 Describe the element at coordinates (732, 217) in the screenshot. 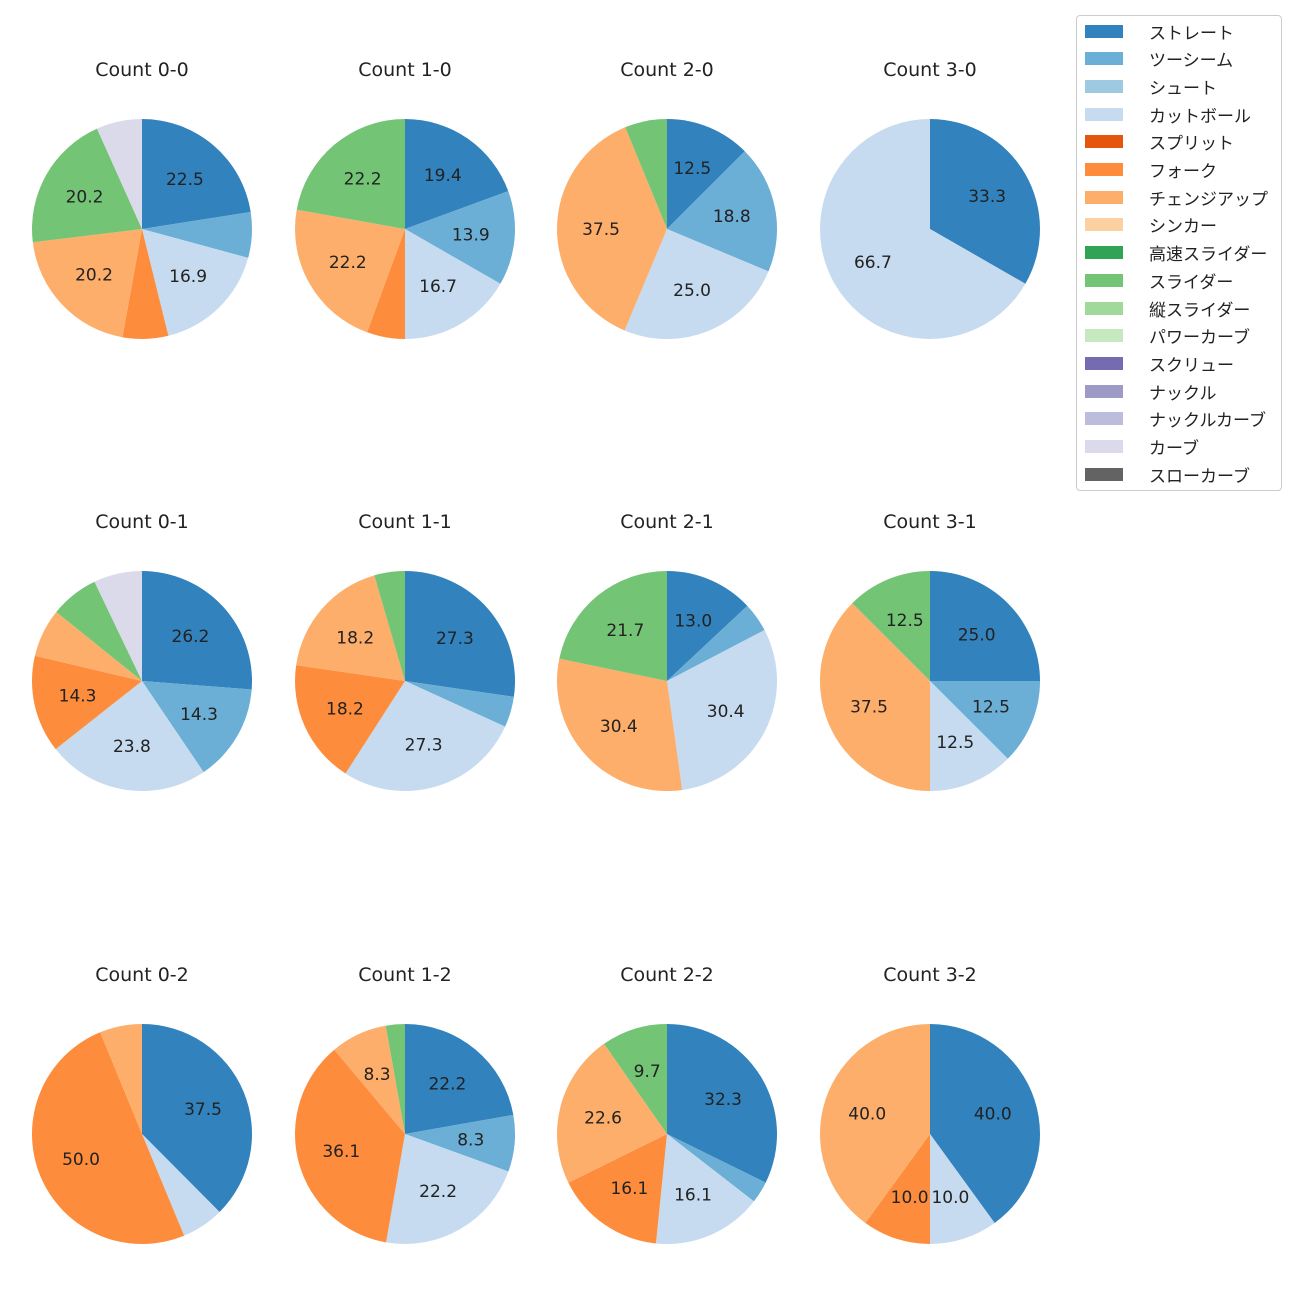

I see `slice-label: 18.8` at that location.